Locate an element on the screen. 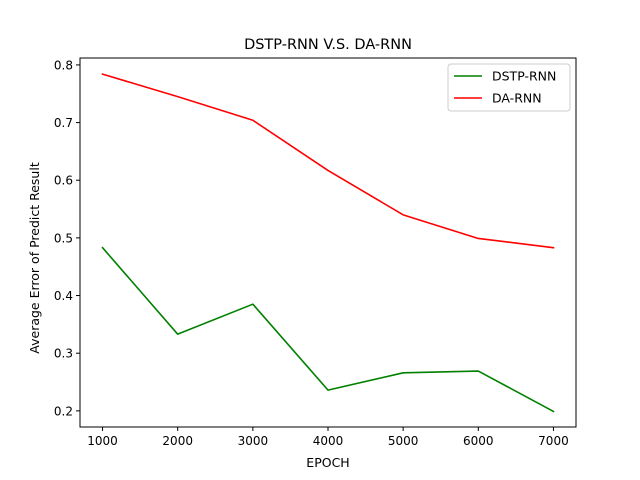 This screenshot has width=640, height=480. x-tick-label: 5000 is located at coordinates (403, 441).